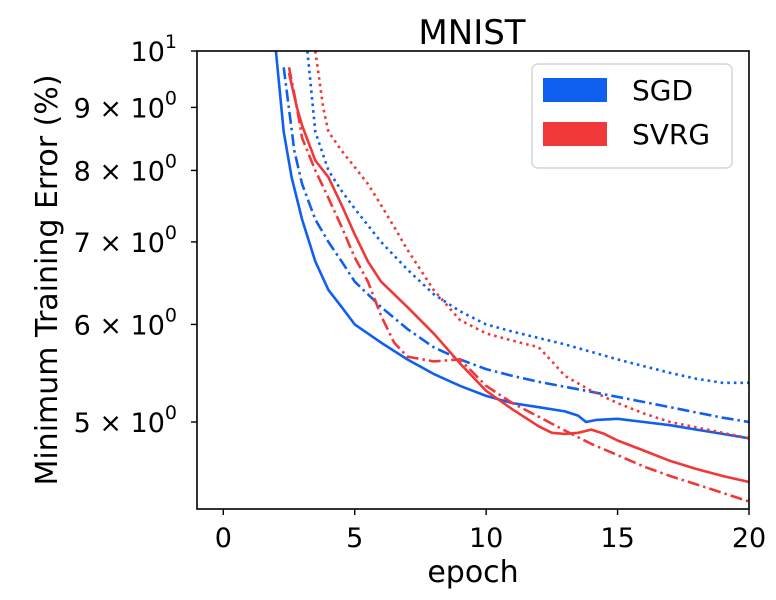  I want to click on legend-label-sgd: SGD, so click(662, 90).